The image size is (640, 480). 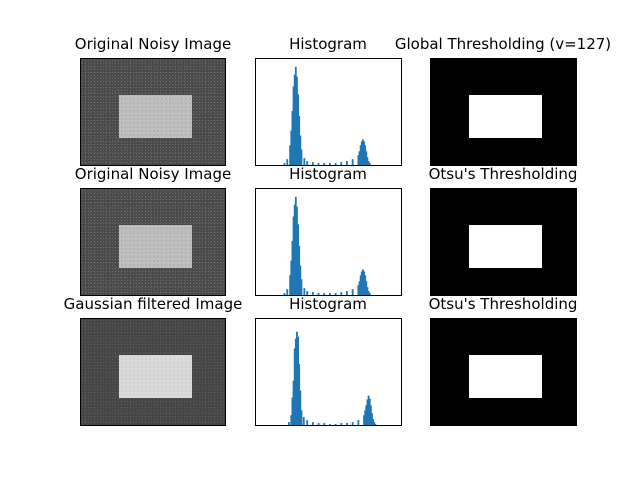 I want to click on panel-title-otsu-2: Otsu's Thresholding, so click(x=503, y=304).